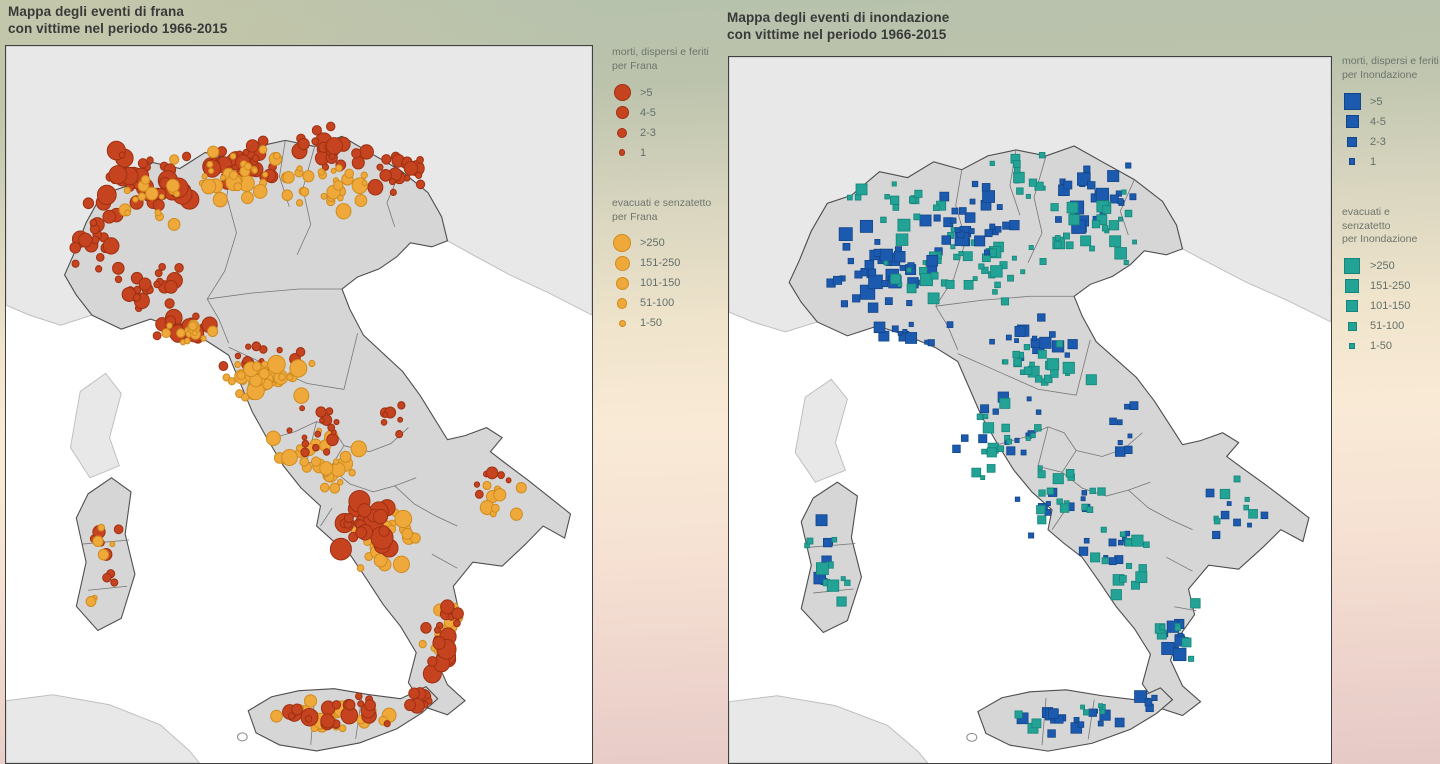  What do you see at coordinates (652, 243) in the screenshot?
I see `legend-label: >250` at bounding box center [652, 243].